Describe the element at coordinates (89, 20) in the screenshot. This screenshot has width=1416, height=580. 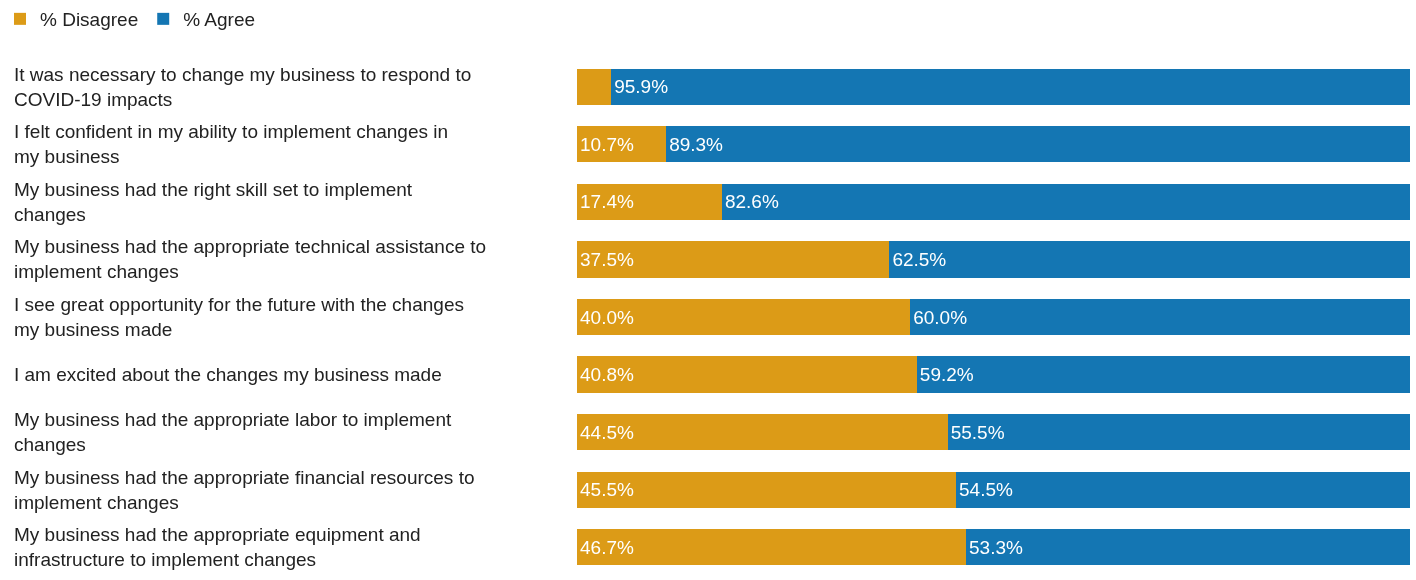
I see `legend-label: % Disagree` at that location.